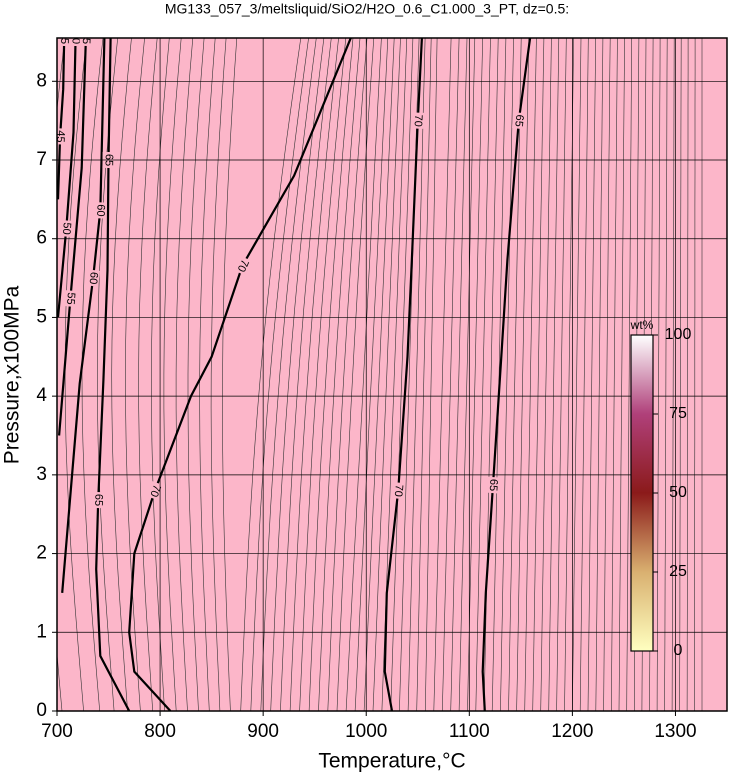 The height and width of the screenshot is (776, 734). Describe the element at coordinates (41, 238) in the screenshot. I see `y-tick-label: 6` at that location.